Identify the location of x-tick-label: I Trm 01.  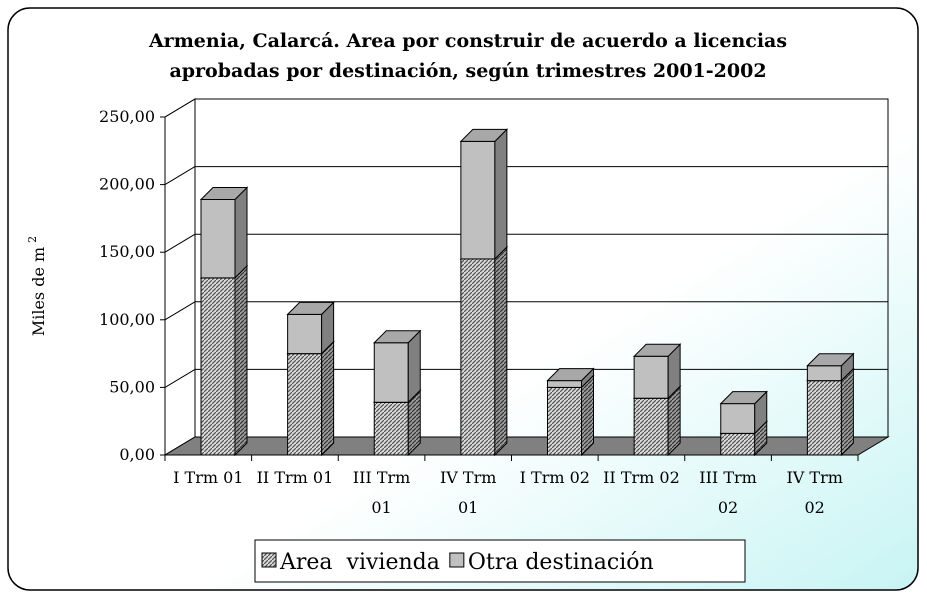
(208, 477).